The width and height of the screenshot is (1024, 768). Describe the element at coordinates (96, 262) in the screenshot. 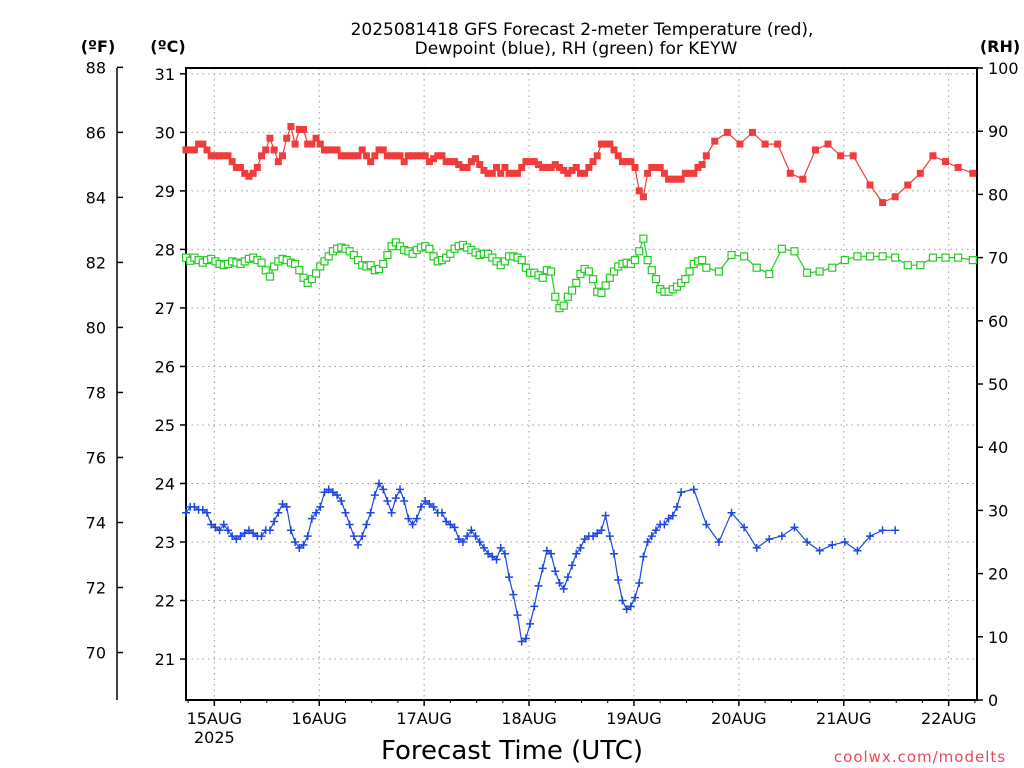

I see `fahrenheit-tick-label: 82` at that location.